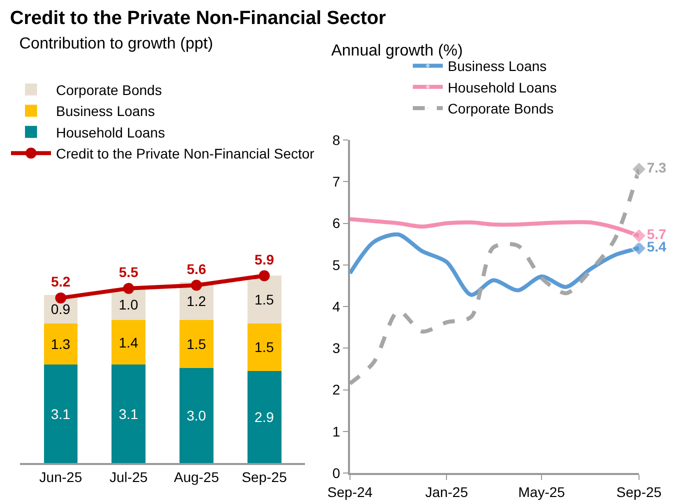  What do you see at coordinates (60, 282) in the screenshot?
I see `data-label: 5.2` at bounding box center [60, 282].